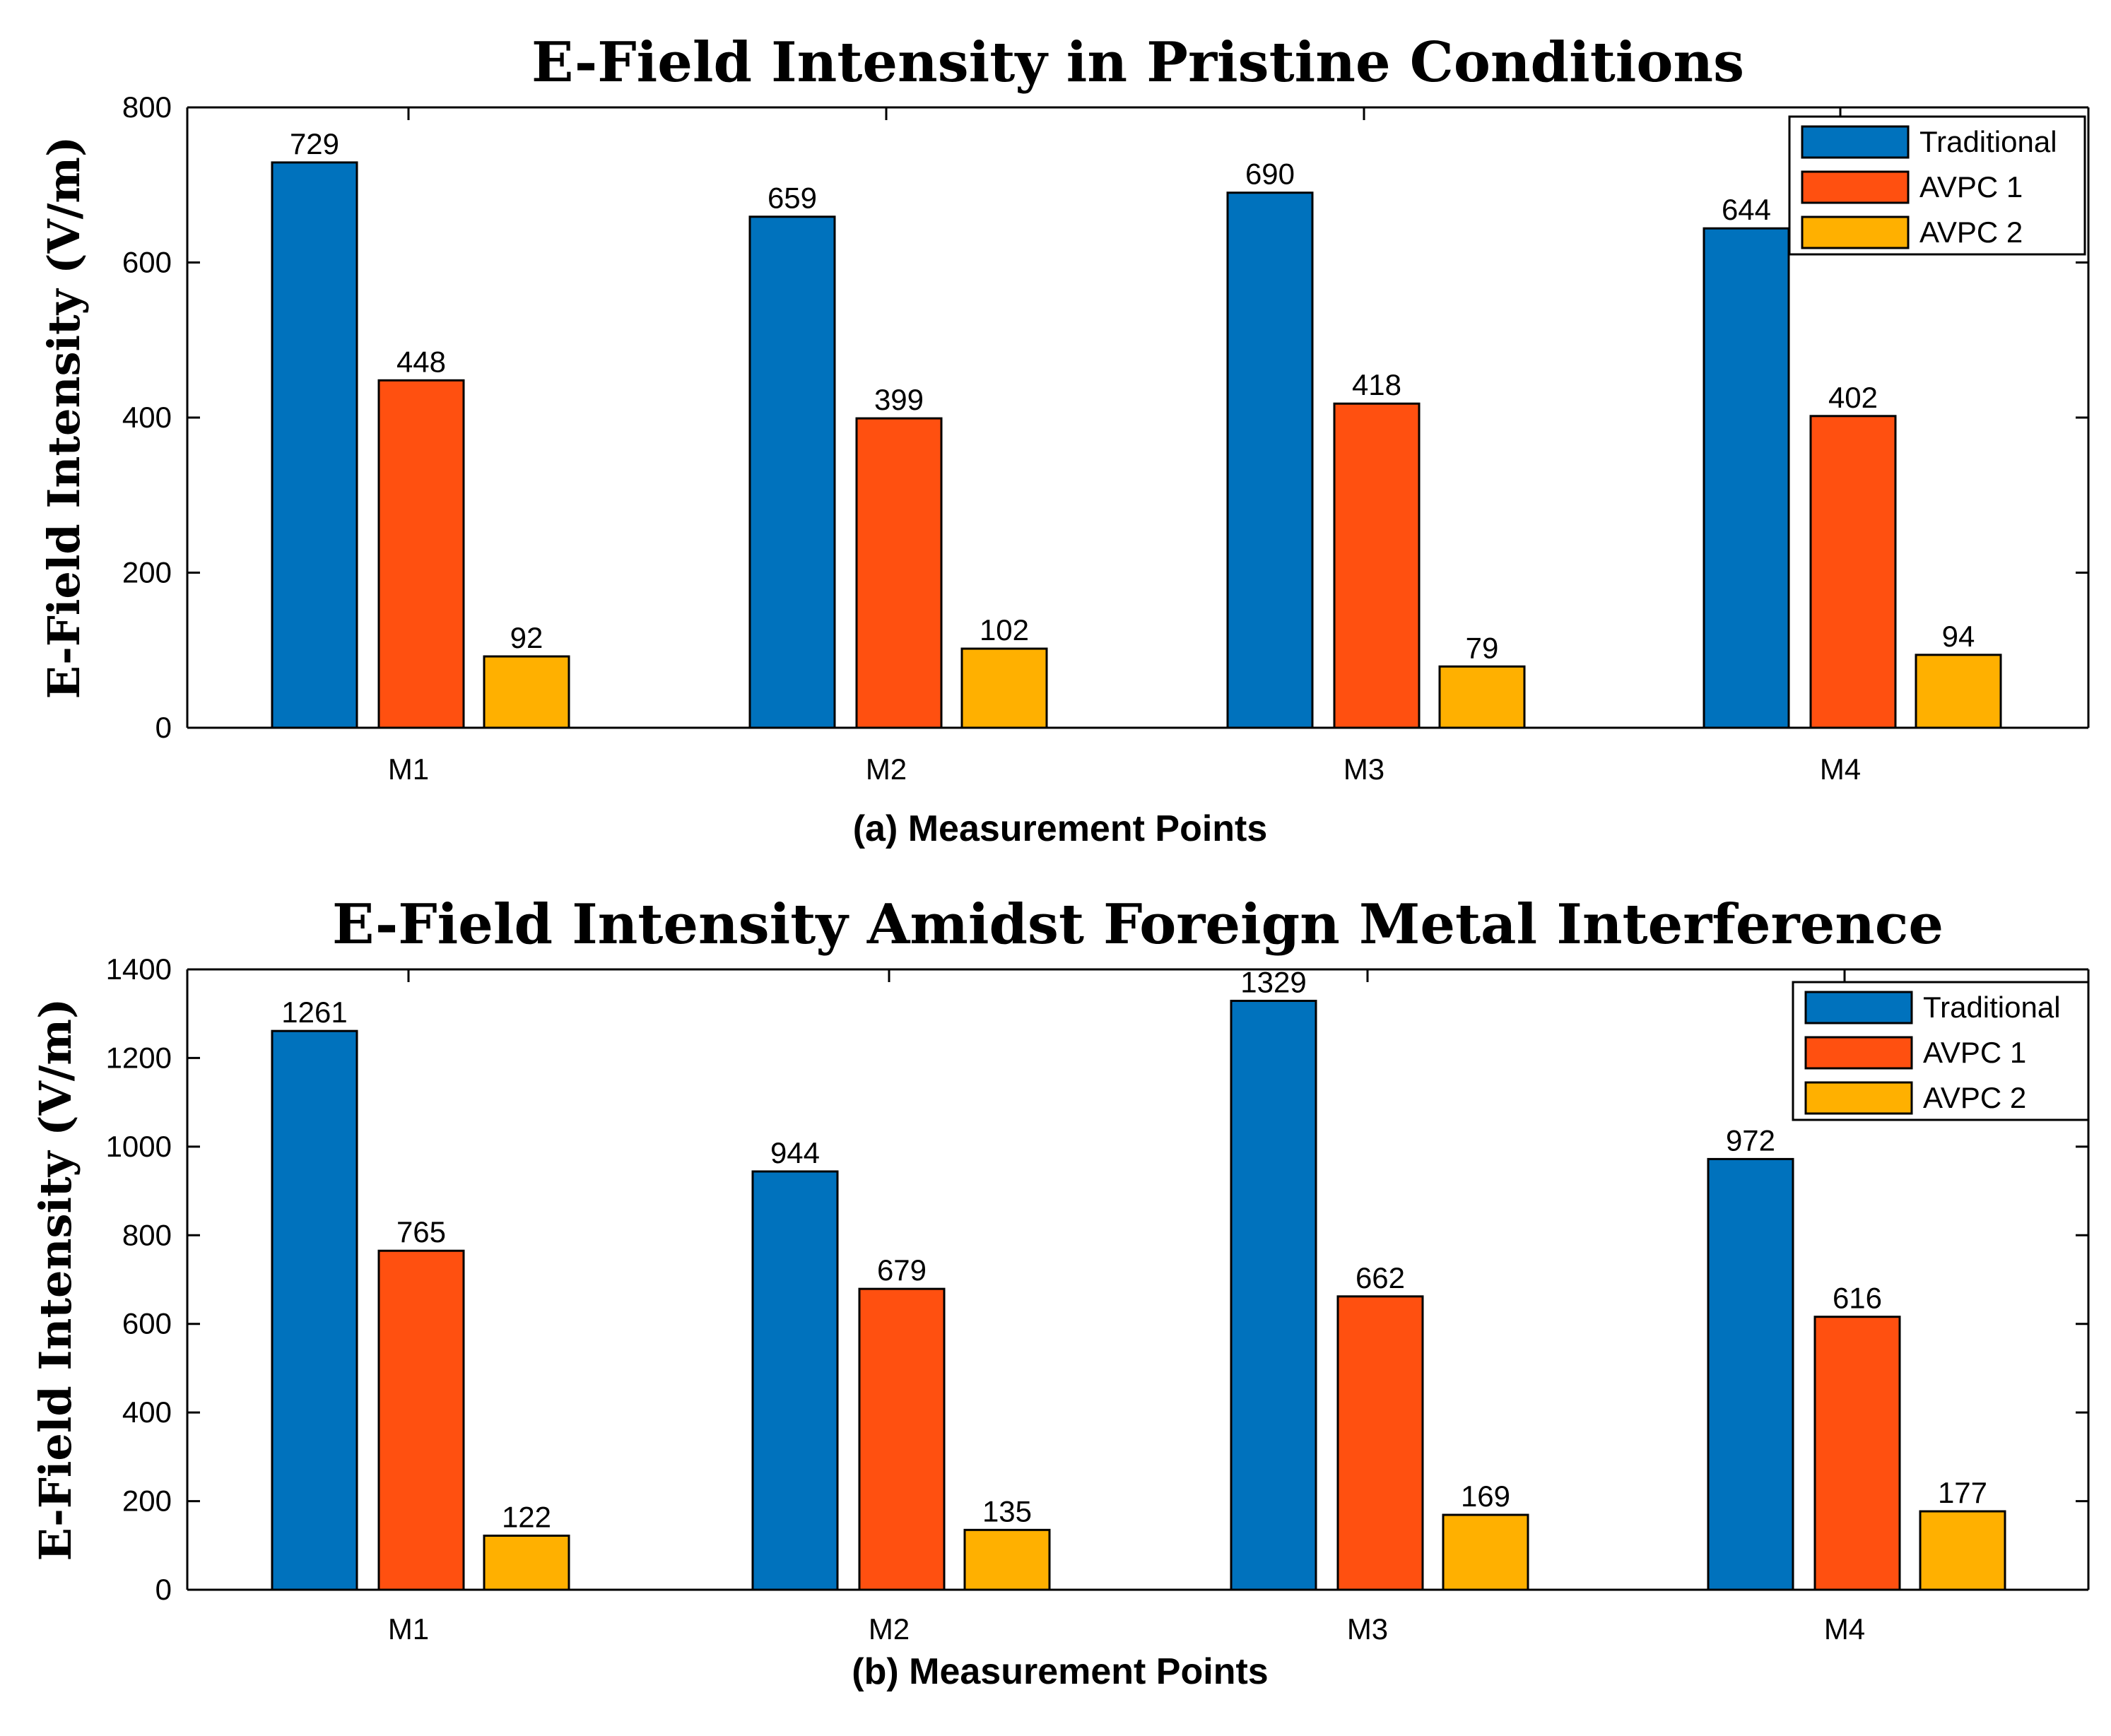 The image size is (2111, 1736). Describe the element at coordinates (139, 1146) in the screenshot. I see `y-tick-label: 1000` at that location.